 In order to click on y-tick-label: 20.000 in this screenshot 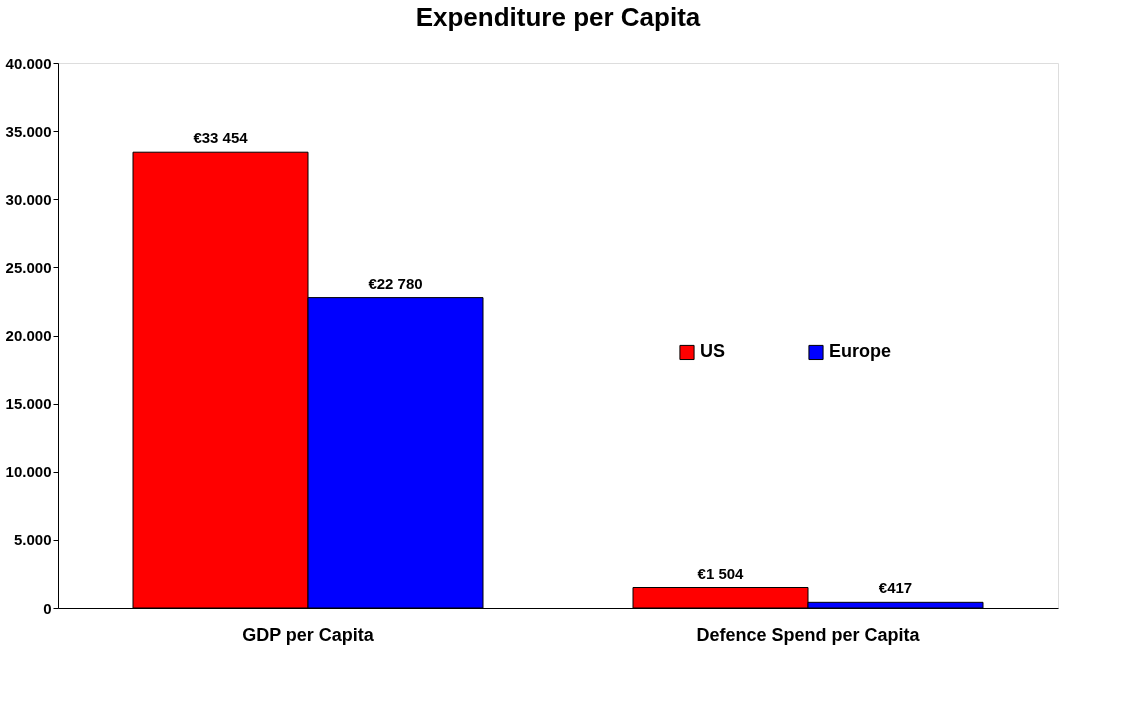, I will do `click(28, 335)`.